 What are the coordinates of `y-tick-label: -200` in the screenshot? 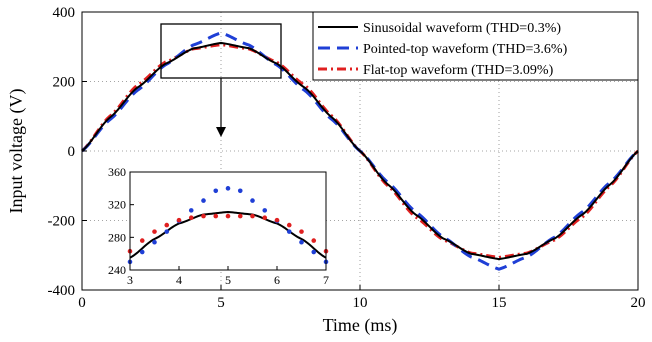 It's located at (62, 222).